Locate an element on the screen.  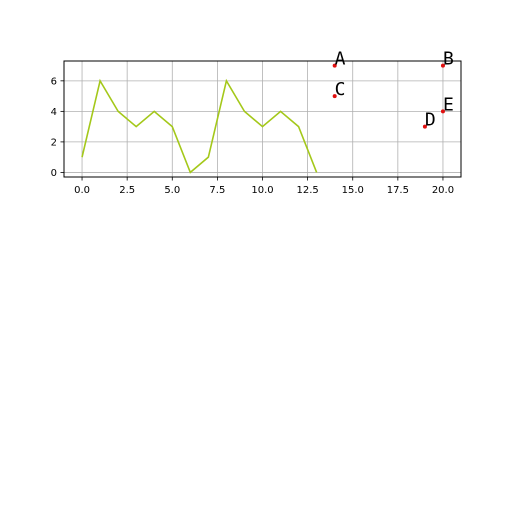
x-tick-label: 5.0 is located at coordinates (172, 190).